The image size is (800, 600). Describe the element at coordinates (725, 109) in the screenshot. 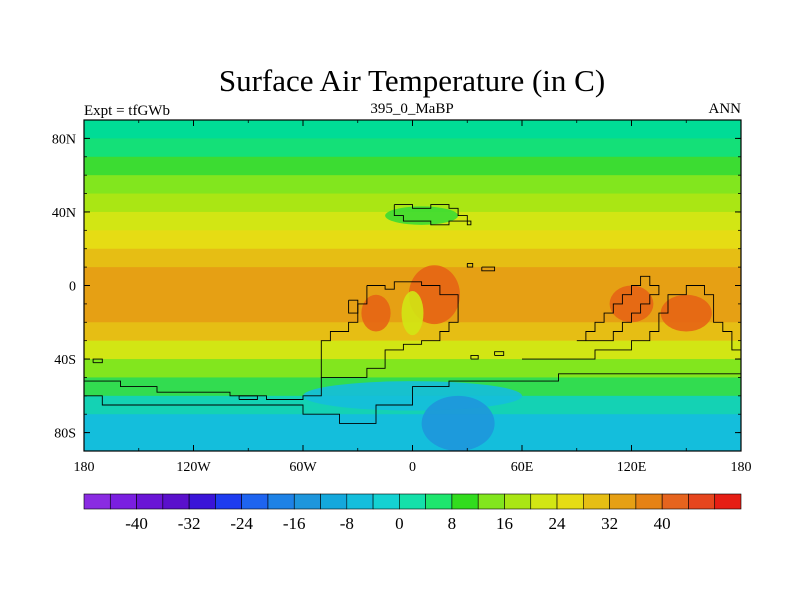

I see `season-label: ANN` at that location.